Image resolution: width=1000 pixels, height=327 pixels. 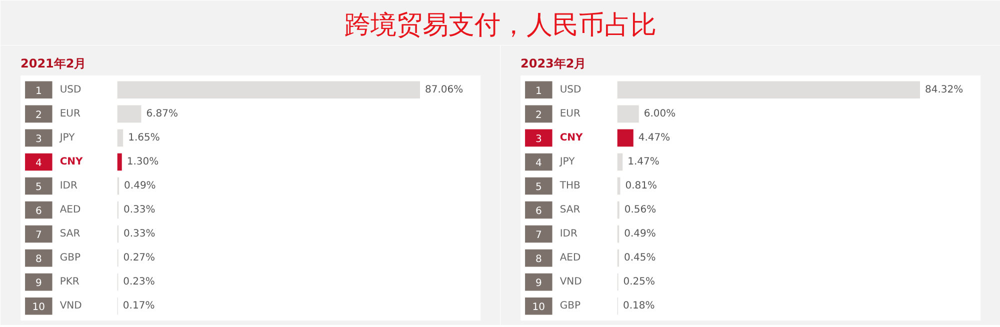 What do you see at coordinates (639, 282) in the screenshot?
I see `data-label: 0.25%` at bounding box center [639, 282].